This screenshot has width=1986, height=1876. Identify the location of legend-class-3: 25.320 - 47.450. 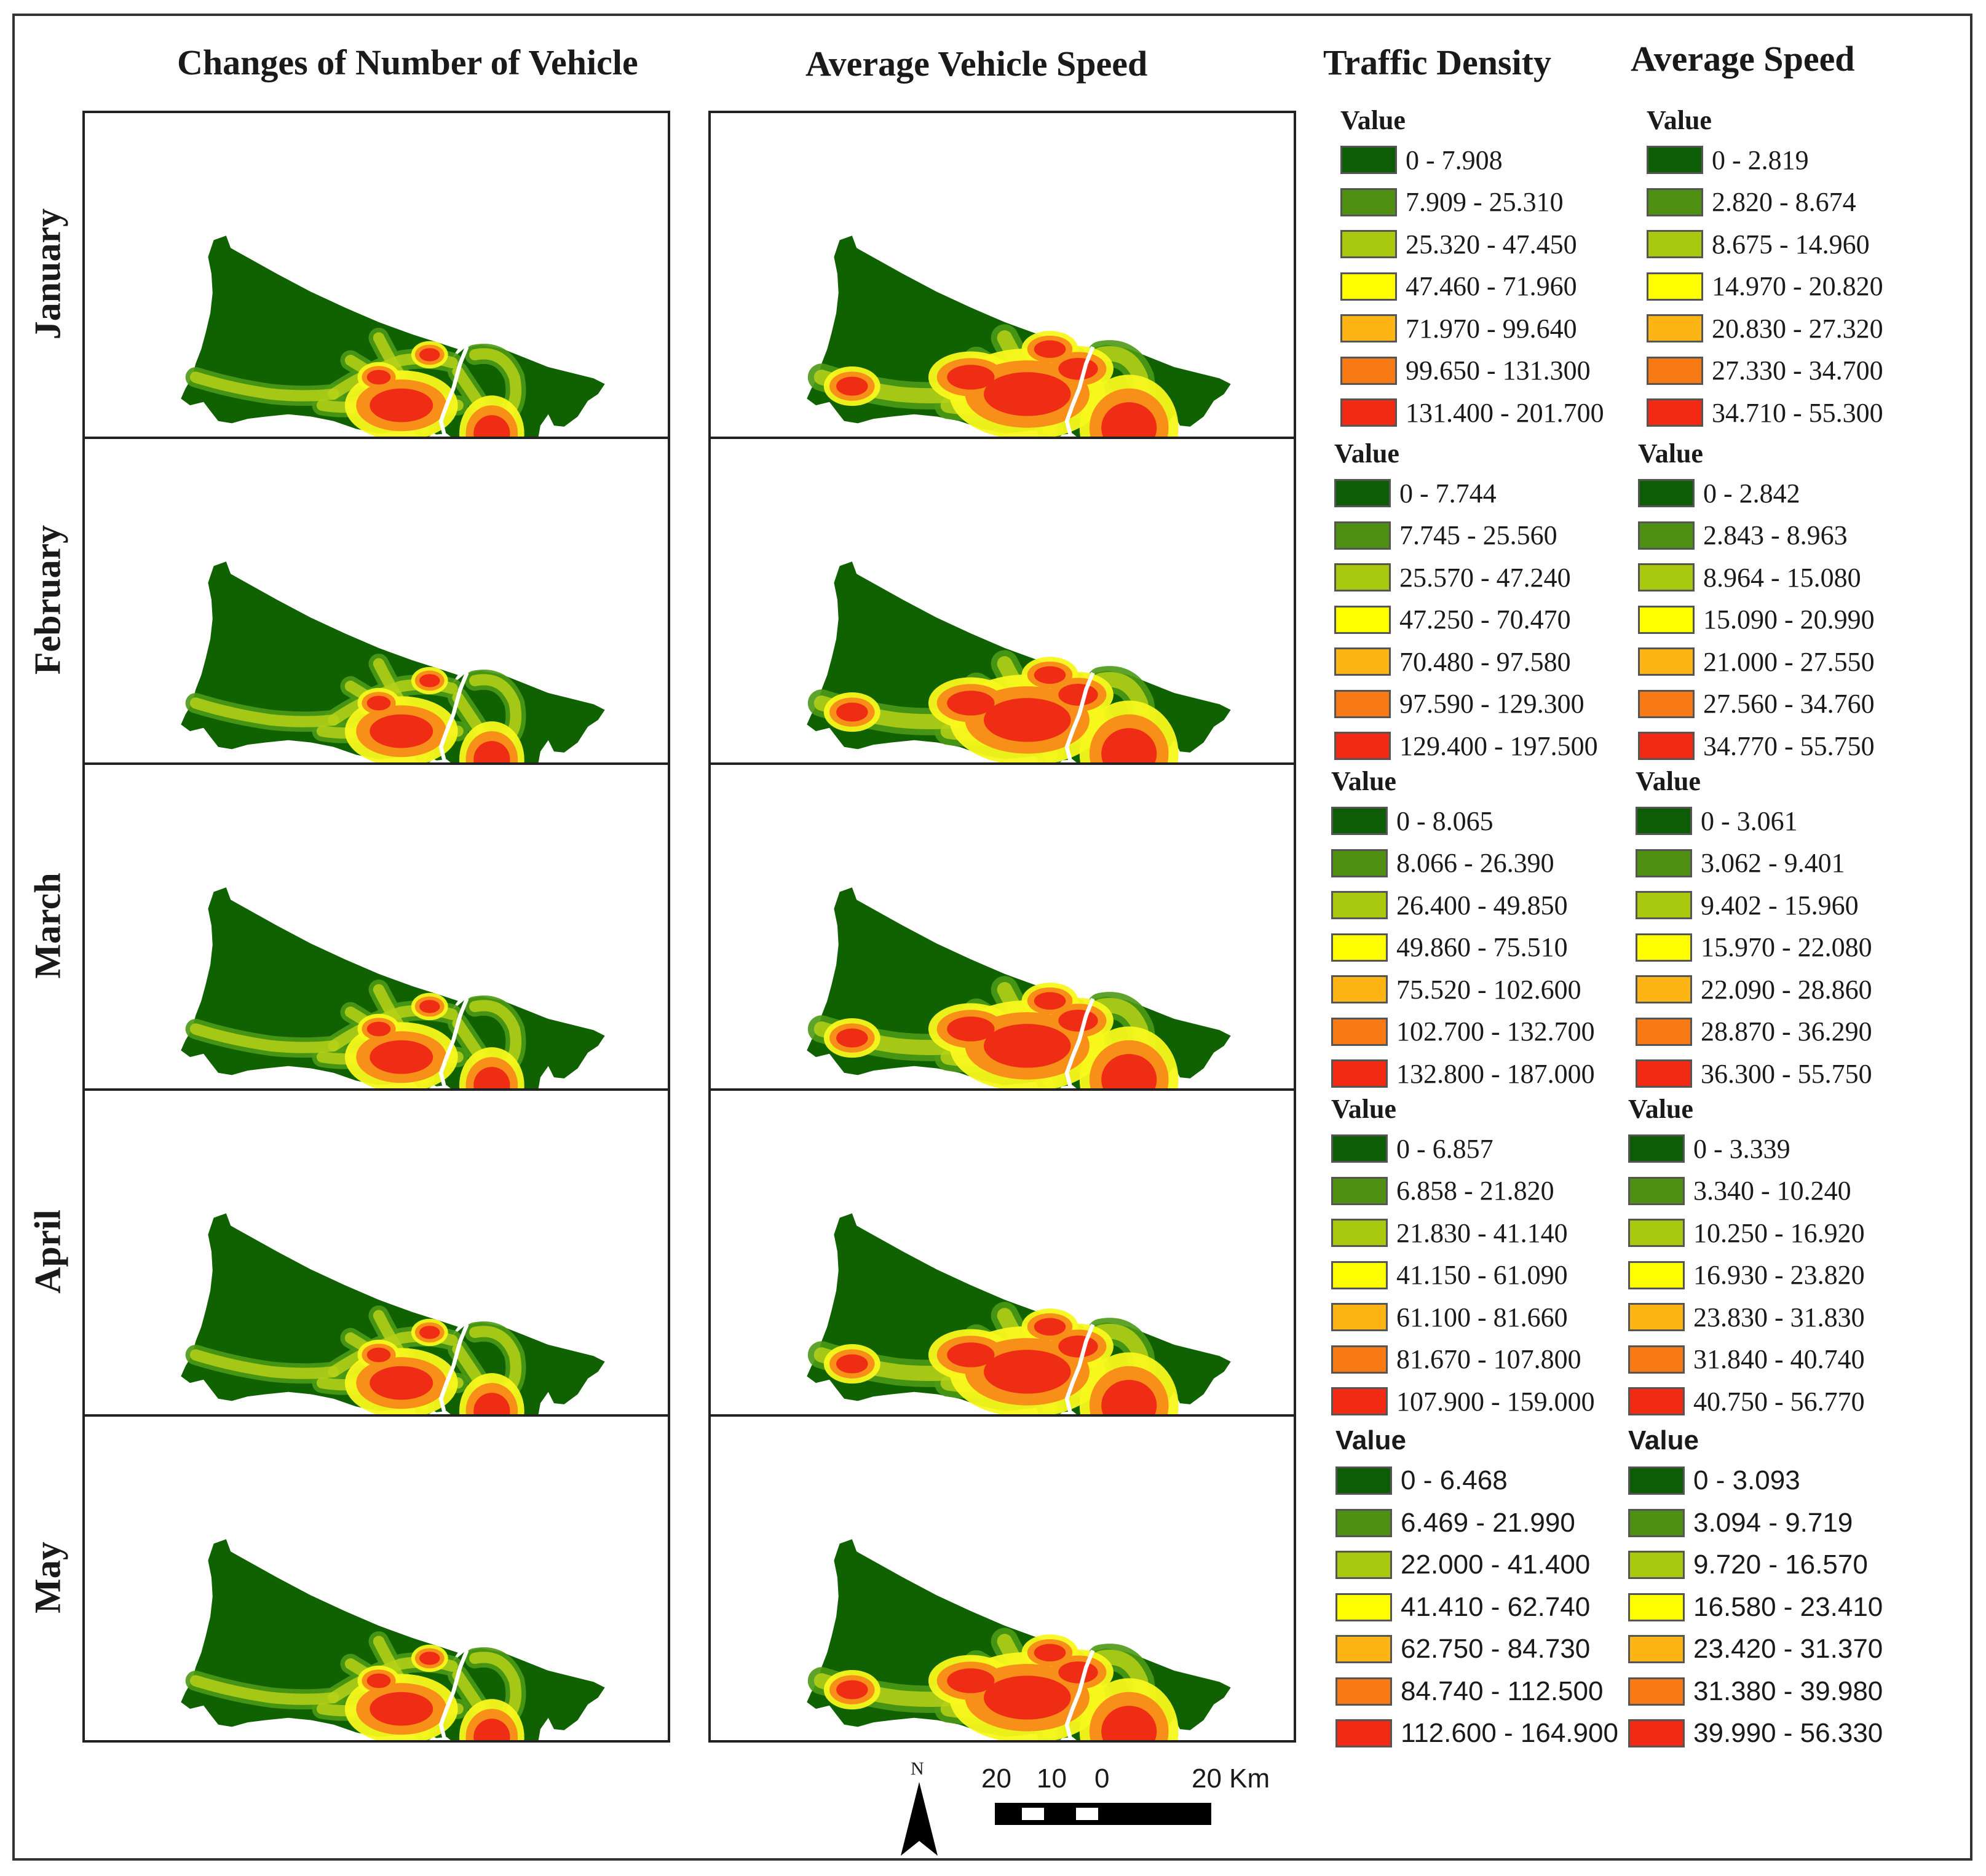
(1458, 244).